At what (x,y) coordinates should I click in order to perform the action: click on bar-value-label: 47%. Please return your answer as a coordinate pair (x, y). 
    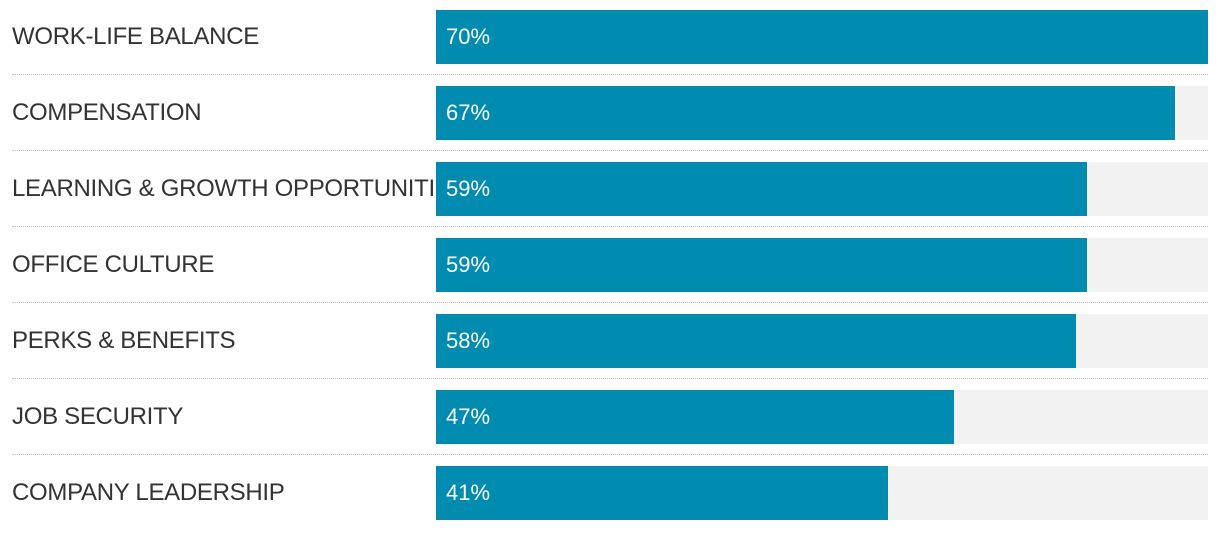
    Looking at the image, I should click on (468, 416).